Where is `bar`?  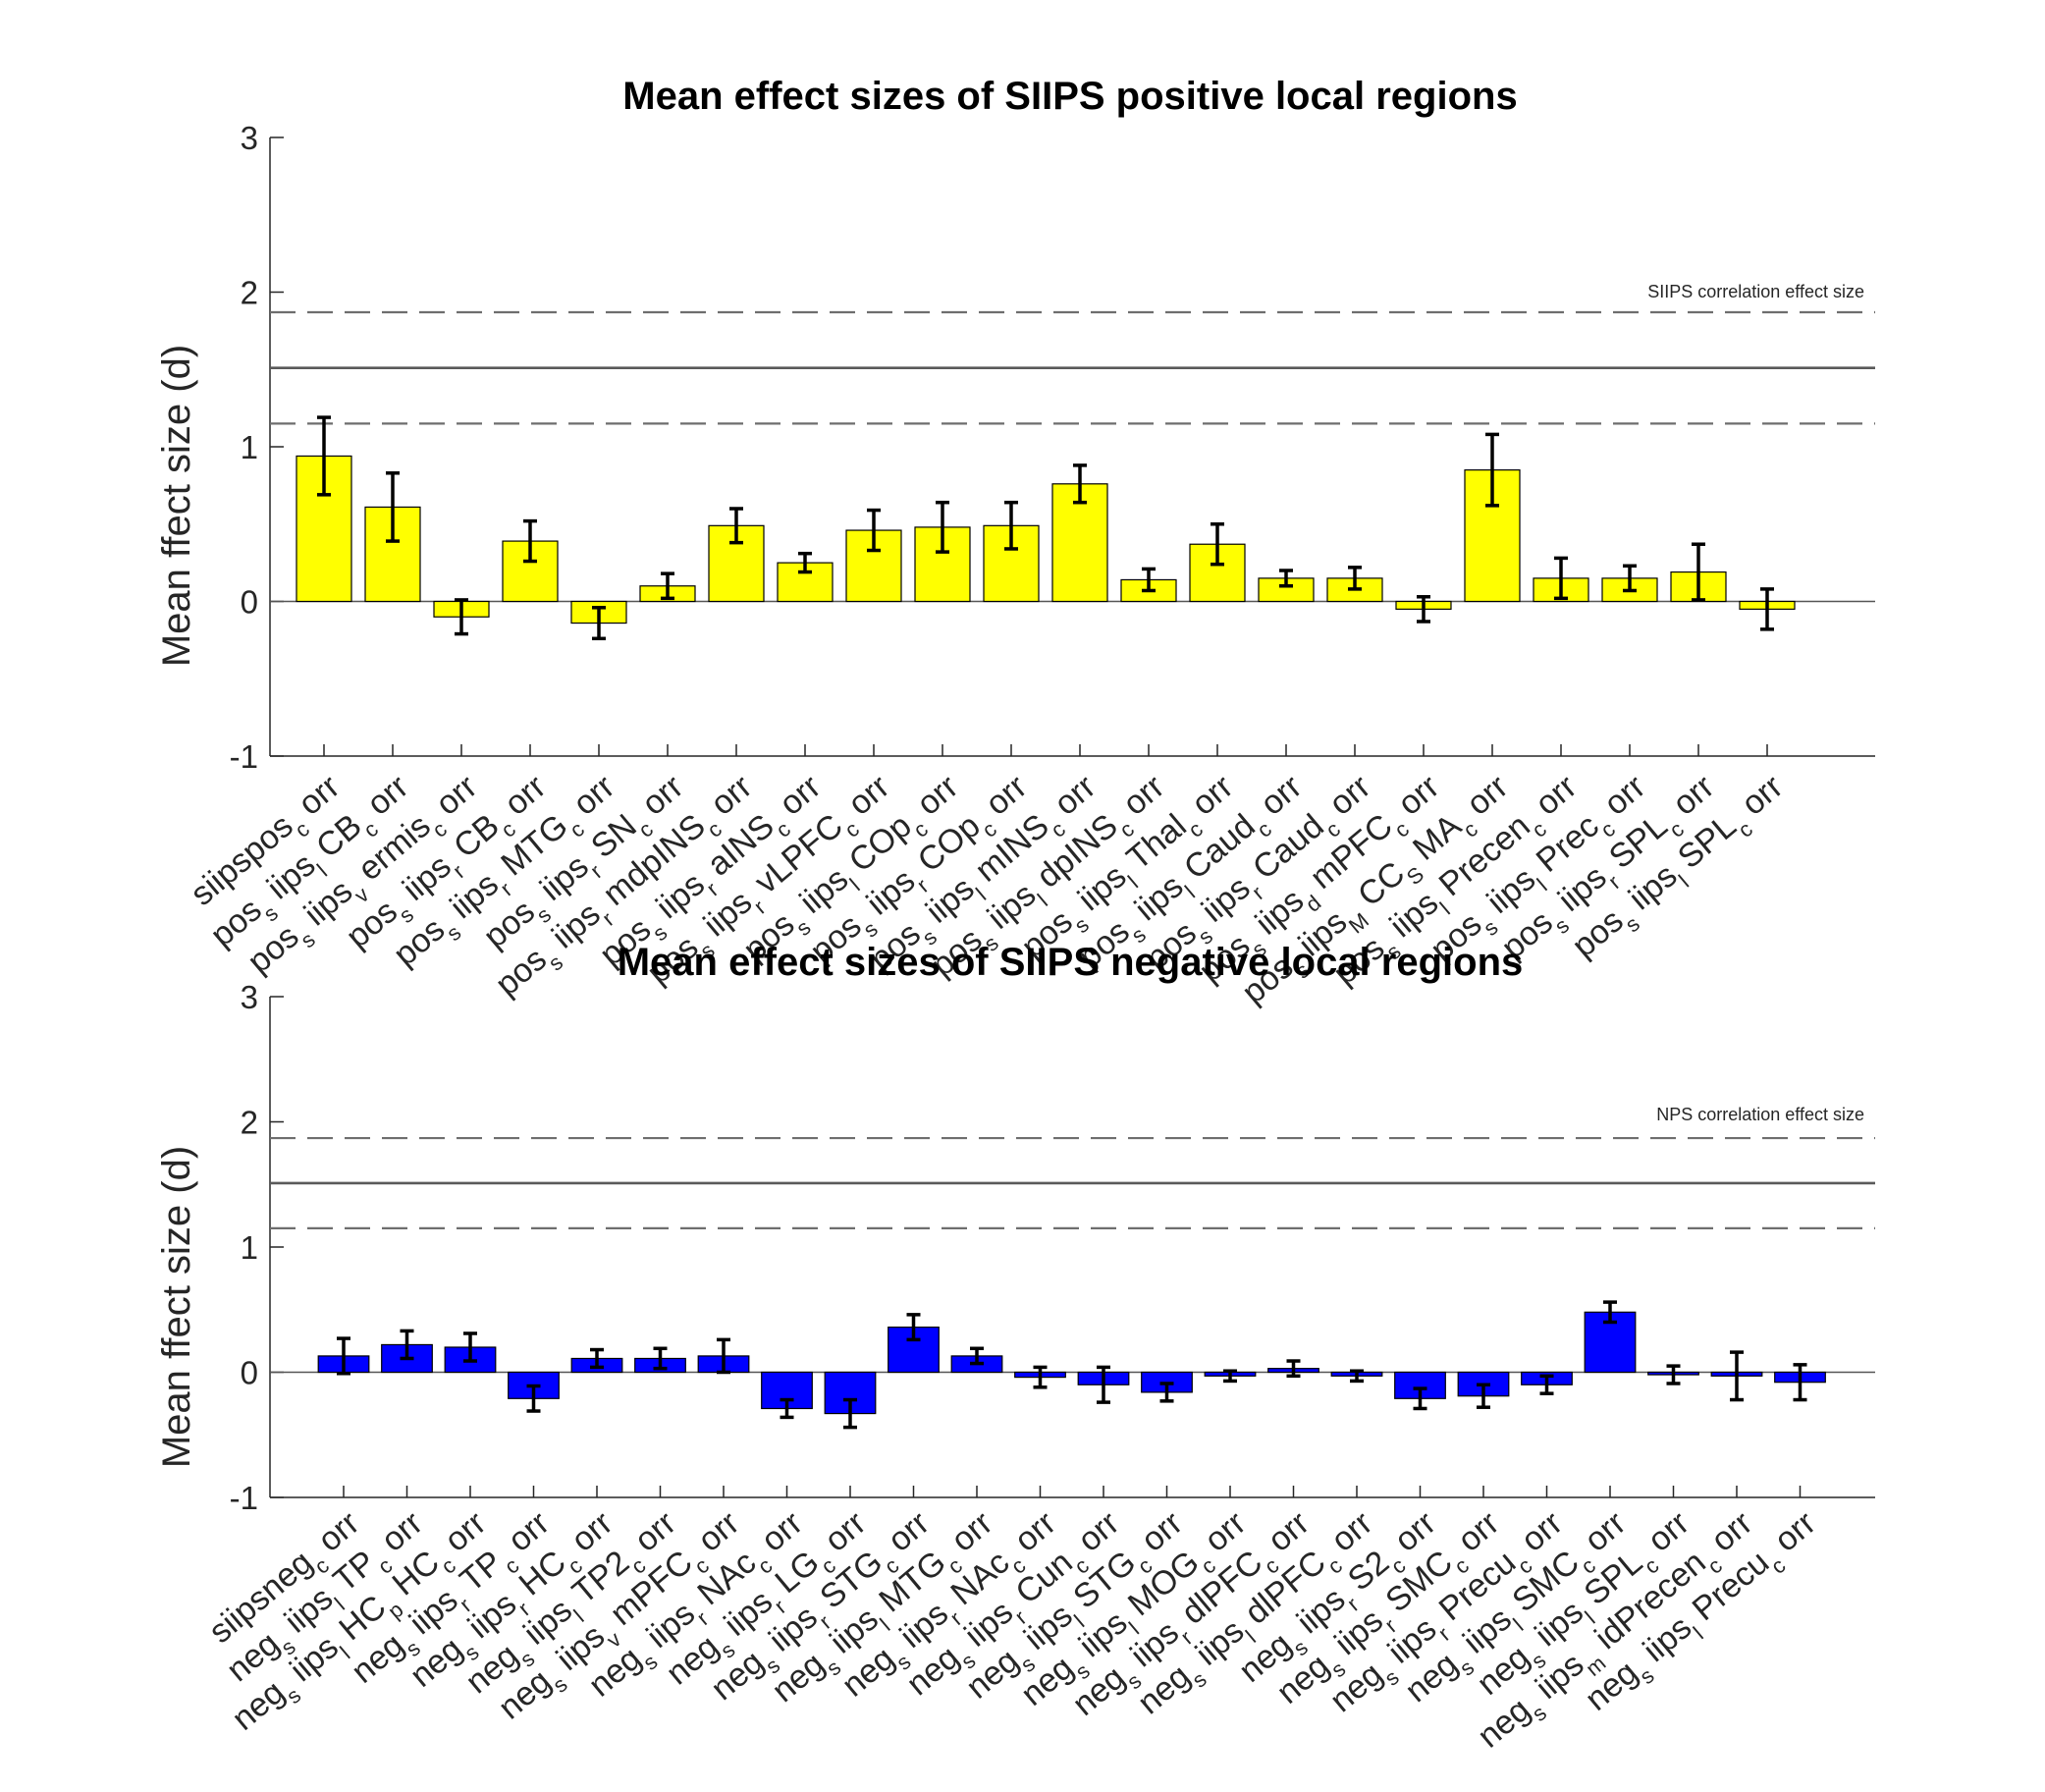
bar is located at coordinates (736, 563).